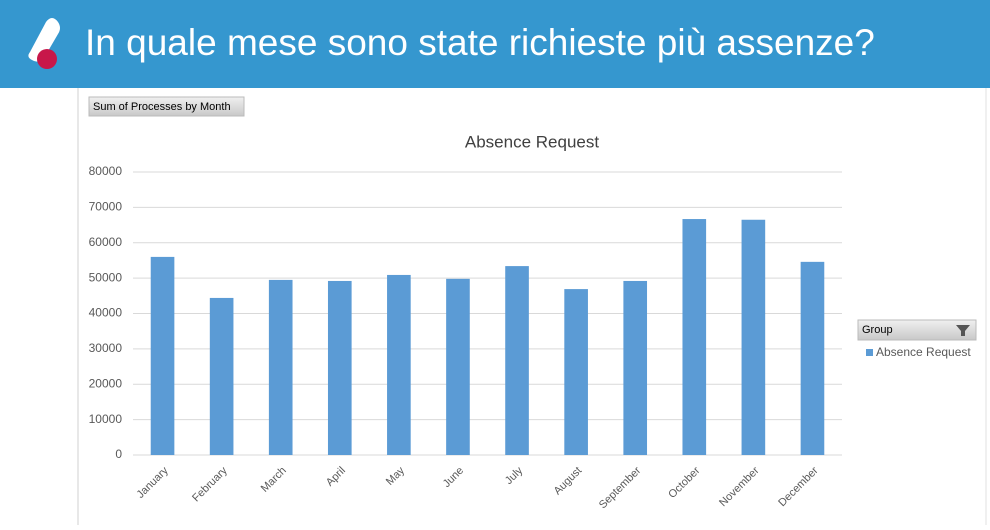 The width and height of the screenshot is (990, 530). Describe the element at coordinates (44, 43) in the screenshot. I see `logo` at that location.